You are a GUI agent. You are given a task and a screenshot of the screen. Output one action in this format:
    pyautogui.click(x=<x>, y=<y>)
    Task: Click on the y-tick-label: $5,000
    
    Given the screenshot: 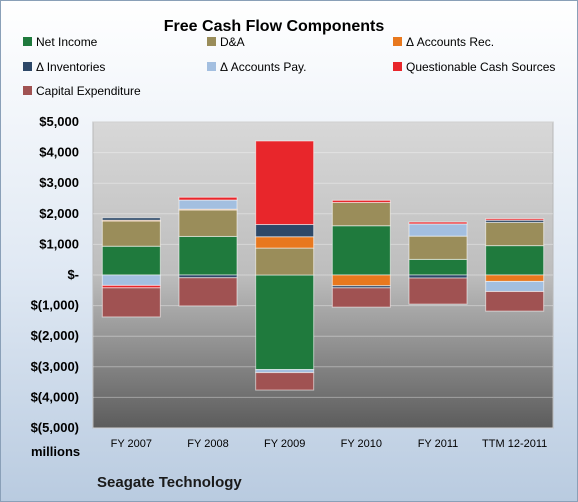 What is the action you would take?
    pyautogui.click(x=59, y=121)
    